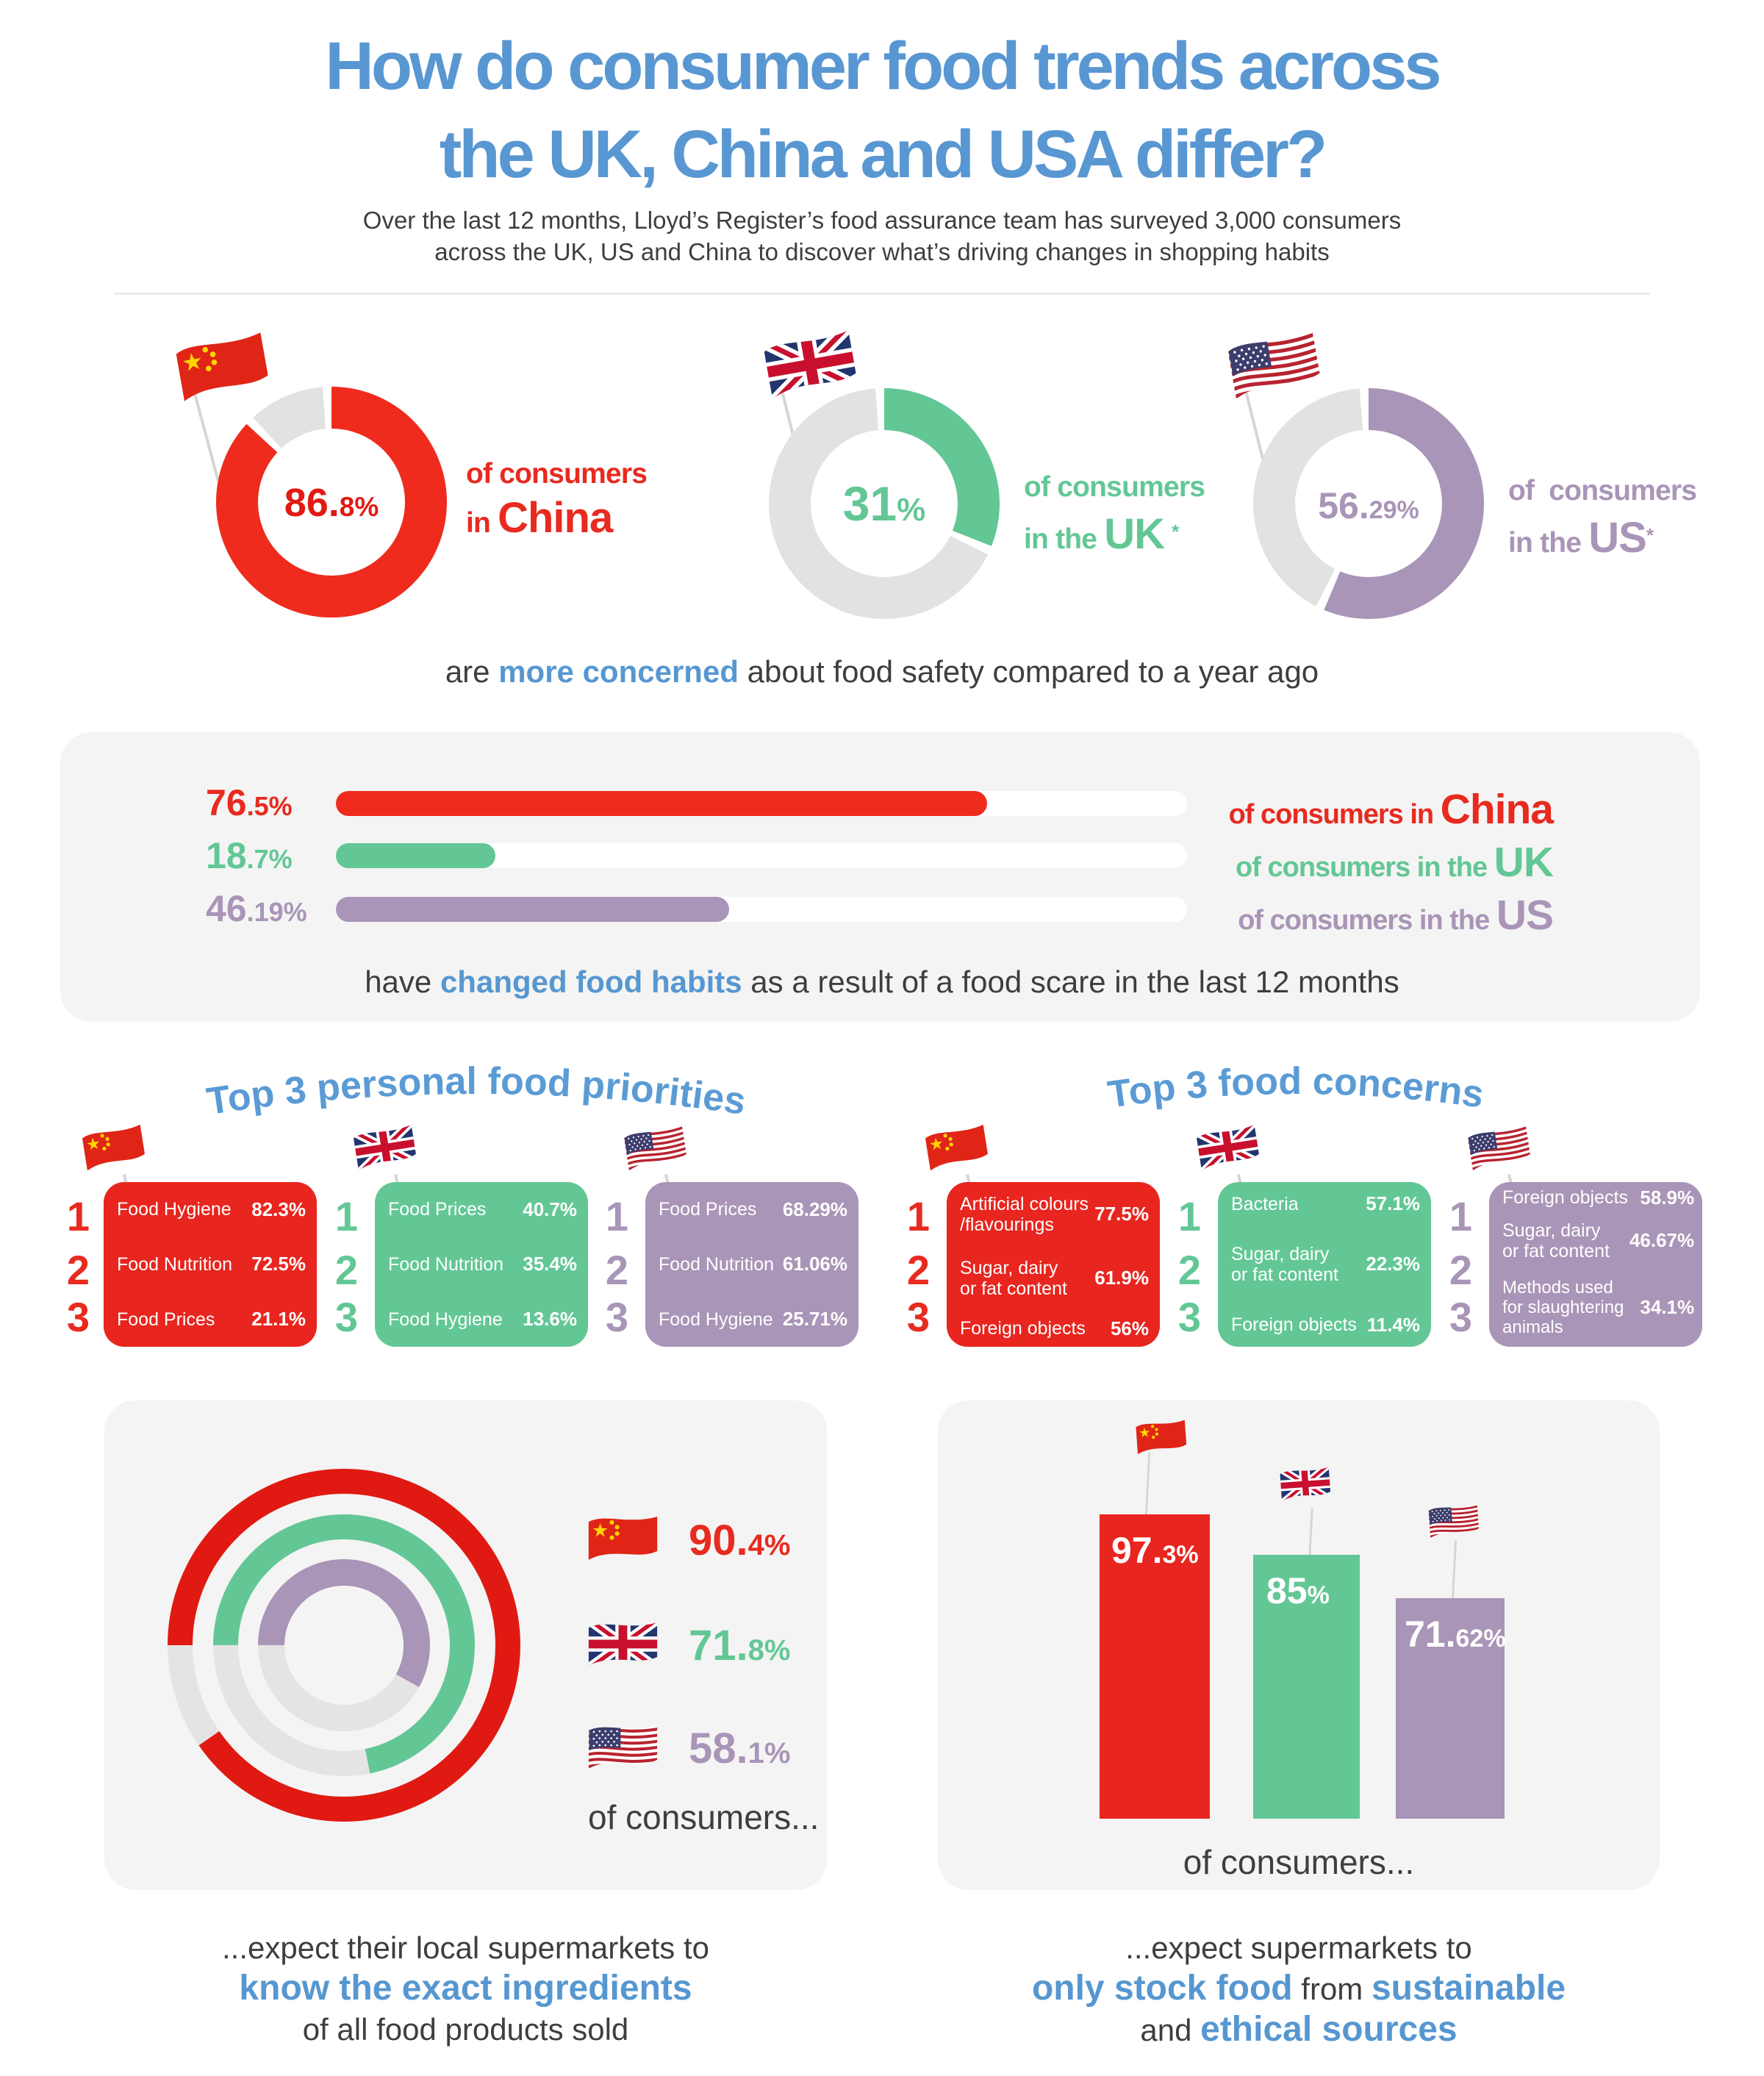 This screenshot has width=1764, height=2076. I want to click on svg-text: Top 3 personal food priorities, so click(476, 1091).